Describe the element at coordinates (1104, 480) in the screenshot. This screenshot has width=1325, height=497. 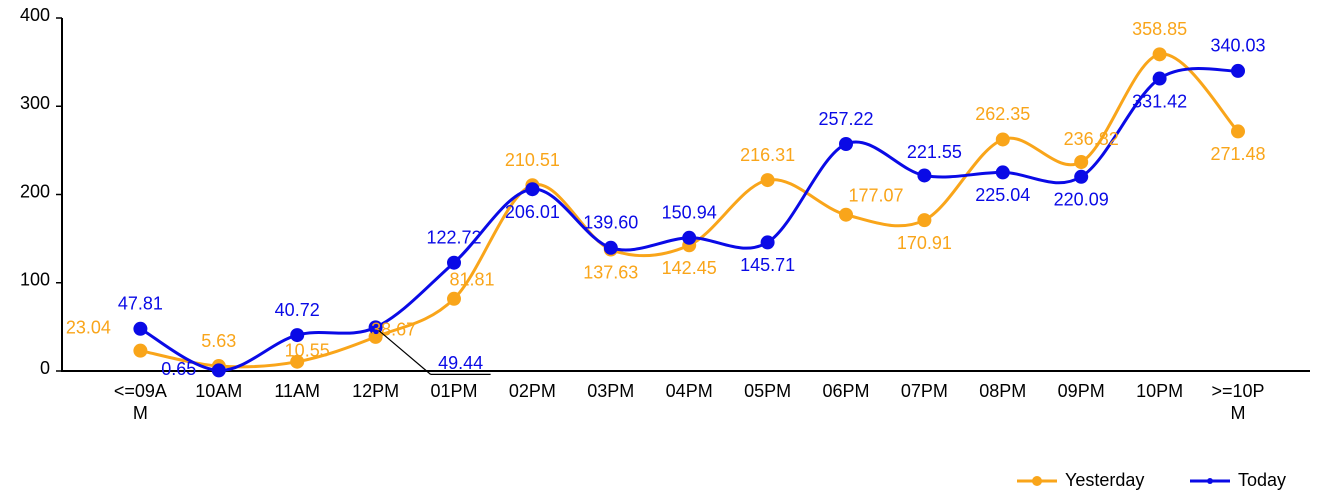
I see `legend-label: Yesterday` at that location.